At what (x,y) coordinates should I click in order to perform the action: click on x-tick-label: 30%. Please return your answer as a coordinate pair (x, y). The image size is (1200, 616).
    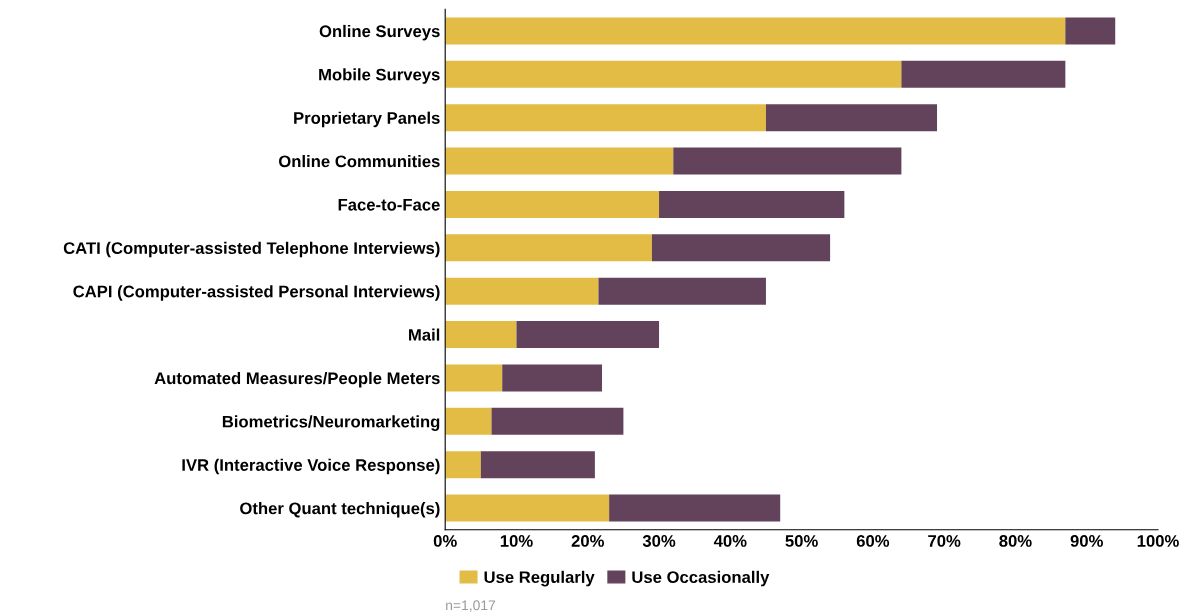
    Looking at the image, I should click on (659, 541).